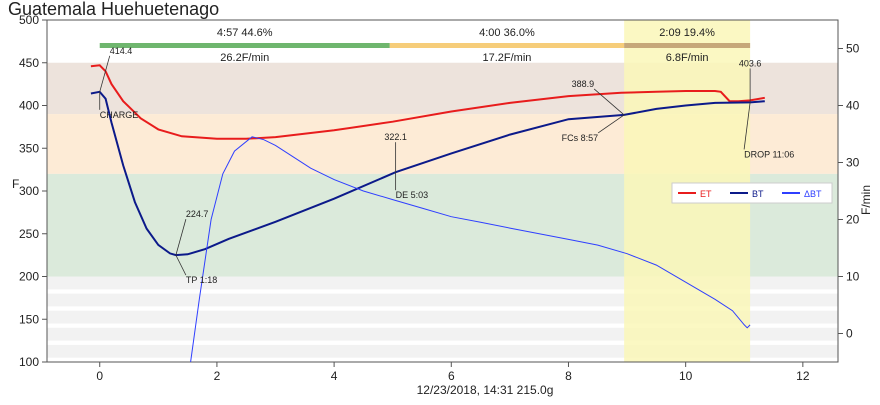 Image resolution: width=880 pixels, height=405 pixels. Describe the element at coordinates (412, 195) in the screenshot. I see `annotation-label-5: DE 5:03` at that location.